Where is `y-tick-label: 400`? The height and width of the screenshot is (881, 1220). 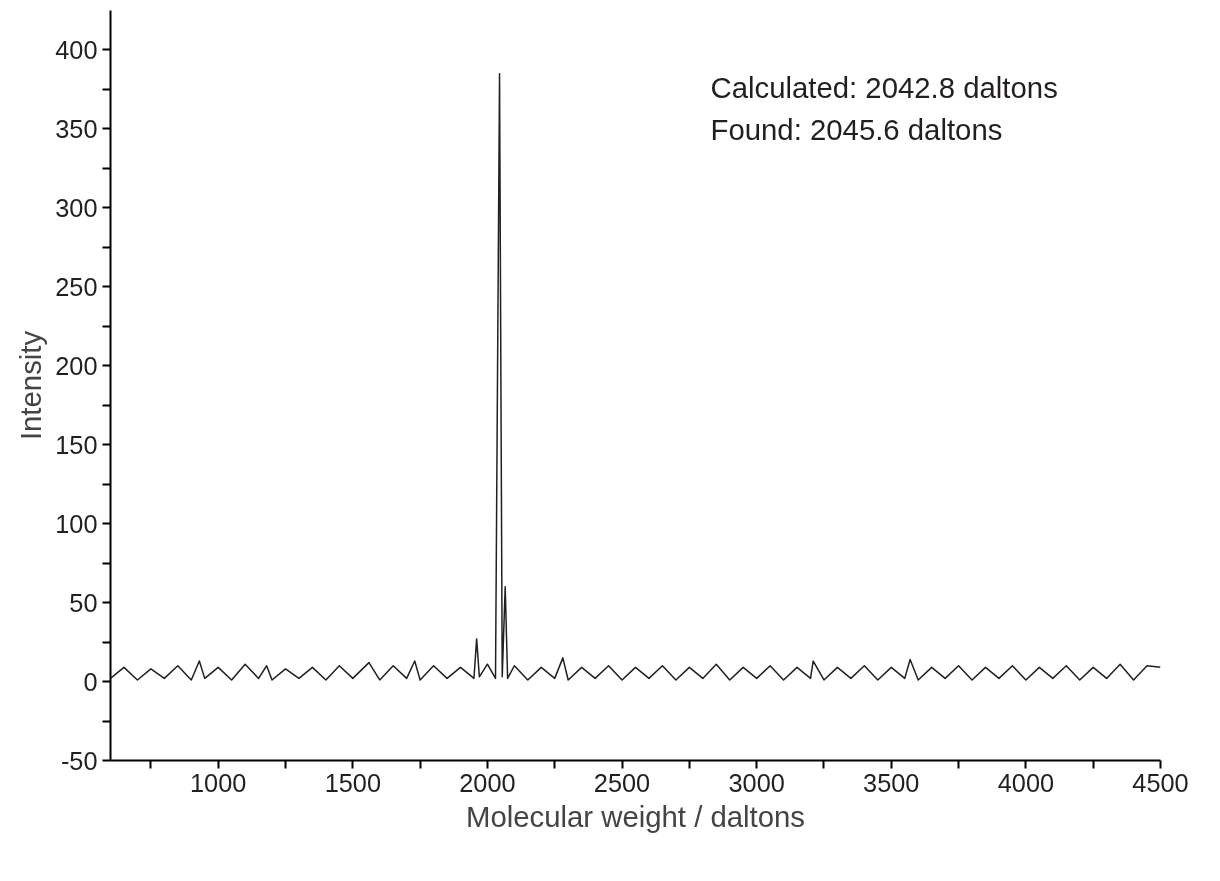 y-tick-label: 400 is located at coordinates (76, 49).